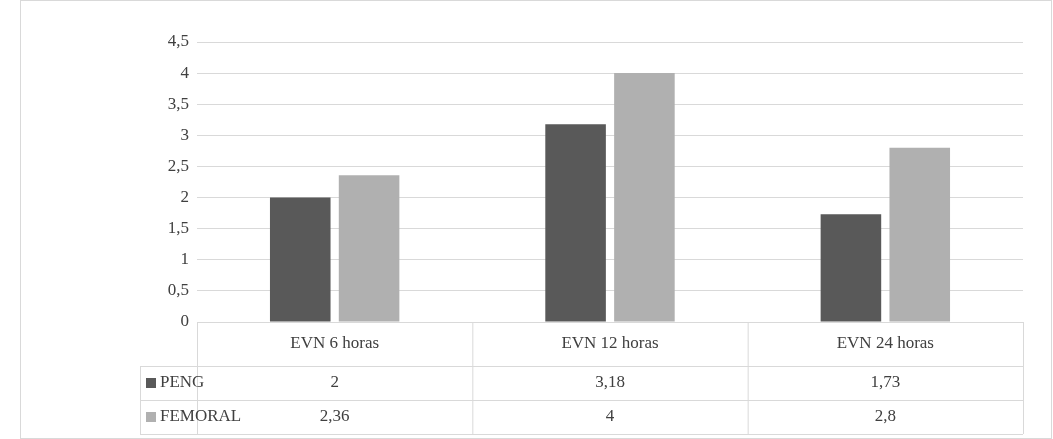  I want to click on y-tick-label: 4,5, so click(178, 41).